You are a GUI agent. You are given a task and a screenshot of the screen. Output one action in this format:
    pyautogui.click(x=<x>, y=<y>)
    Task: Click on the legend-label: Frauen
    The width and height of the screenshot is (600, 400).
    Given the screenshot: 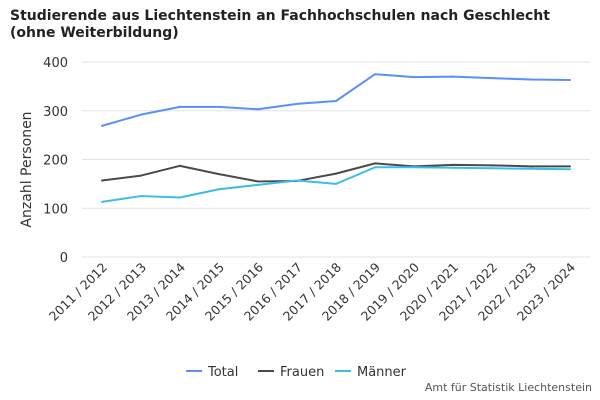 What is the action you would take?
    pyautogui.click(x=302, y=372)
    